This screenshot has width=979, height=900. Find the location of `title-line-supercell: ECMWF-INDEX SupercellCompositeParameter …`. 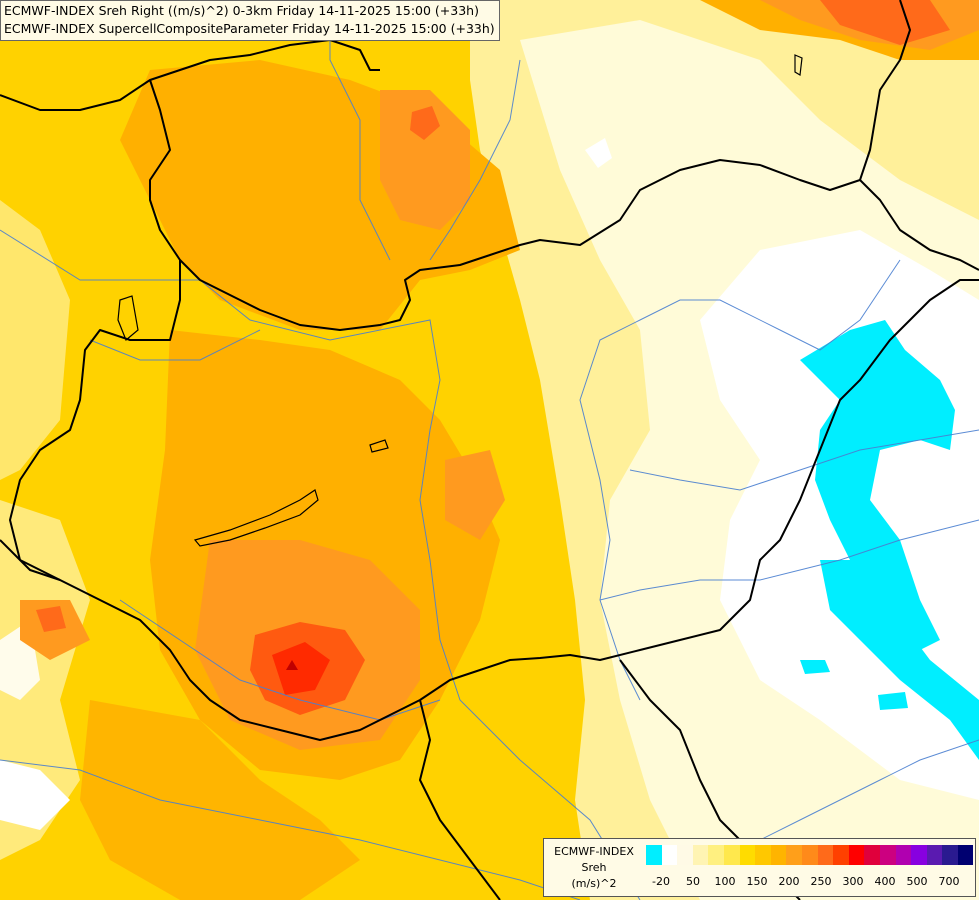

title-line-supercell: ECMWF-INDEX SupercellCompositeParameter … is located at coordinates (249, 28).